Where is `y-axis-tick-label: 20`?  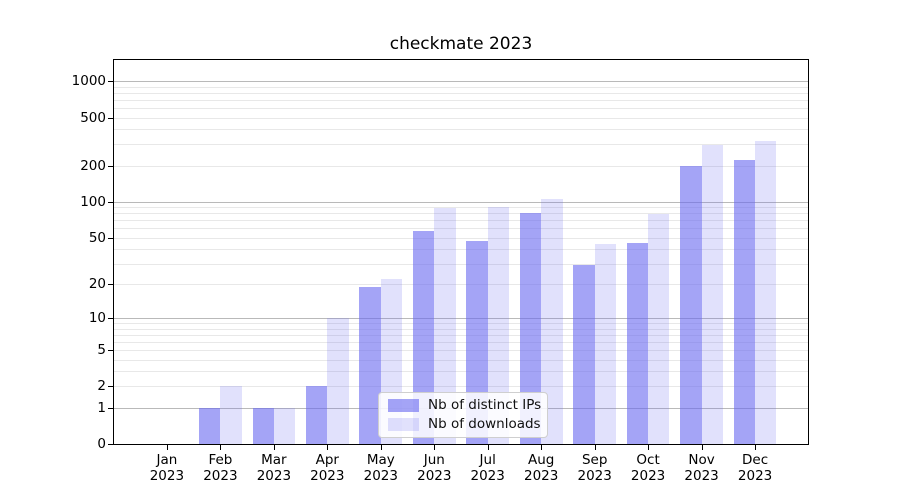 y-axis-tick-label: 20 is located at coordinates (97, 284).